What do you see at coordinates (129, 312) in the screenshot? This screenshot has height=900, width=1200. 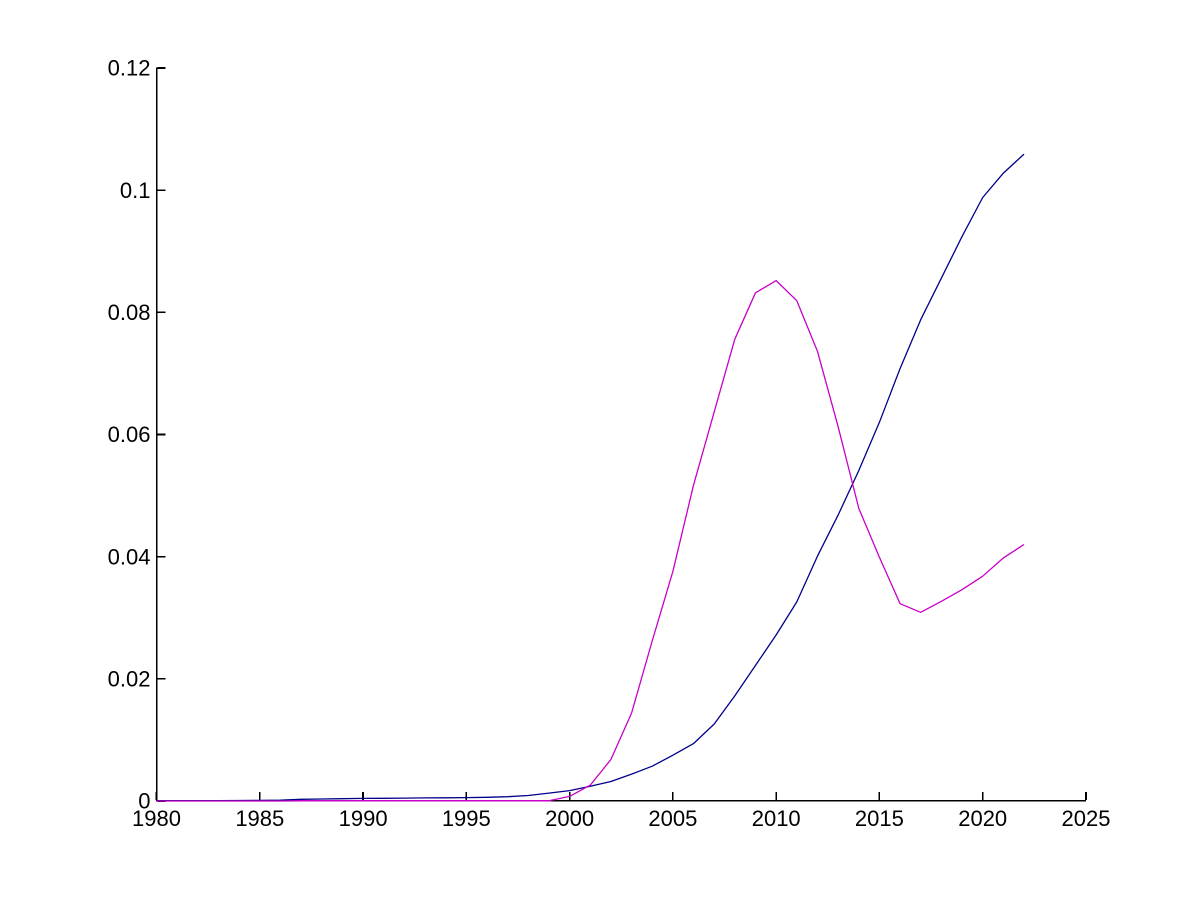 I see `svg-text: 0.08` at bounding box center [129, 312].